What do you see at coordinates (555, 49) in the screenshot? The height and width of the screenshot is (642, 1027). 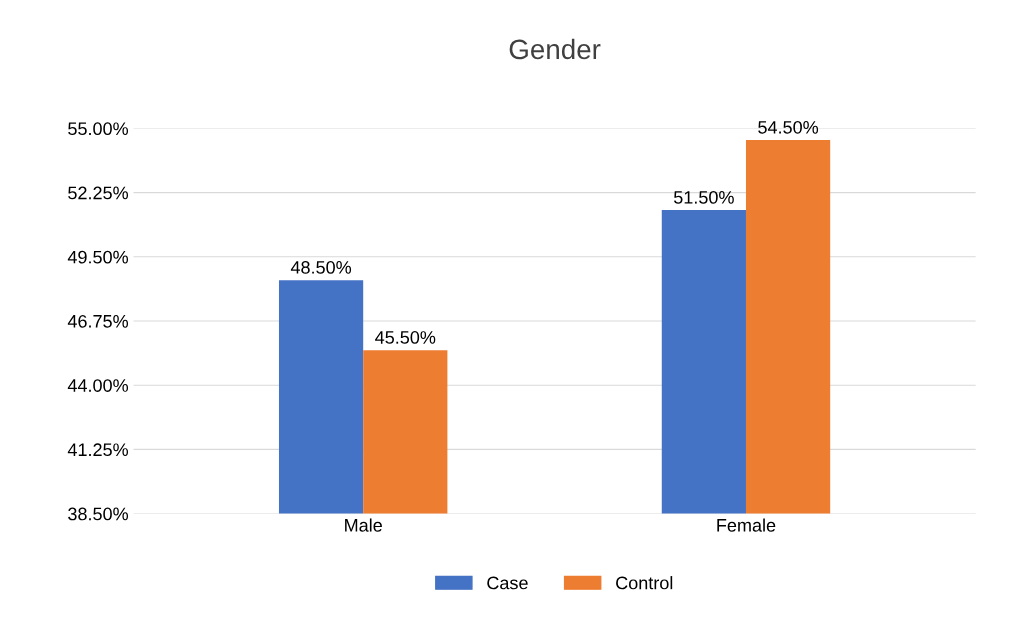 I see `chart-title: Gender` at bounding box center [555, 49].